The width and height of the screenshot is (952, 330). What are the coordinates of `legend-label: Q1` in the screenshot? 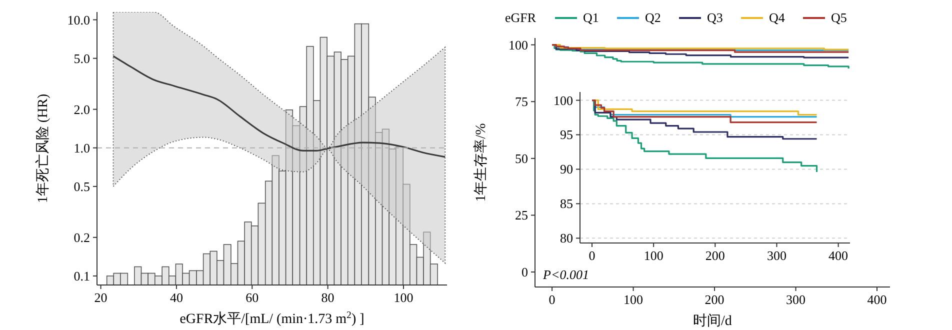 It's located at (591, 17).